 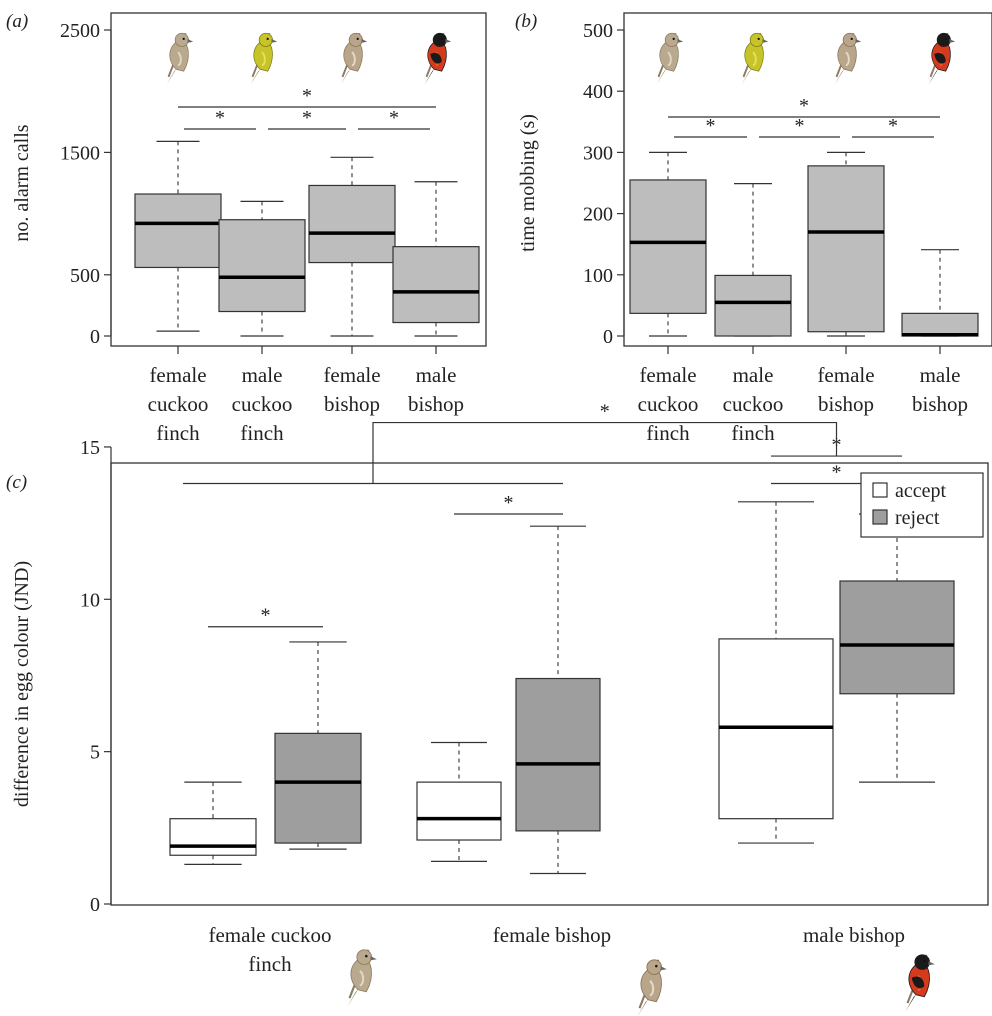 What do you see at coordinates (605, 452) in the screenshot?
I see `group-bracket` at bounding box center [605, 452].